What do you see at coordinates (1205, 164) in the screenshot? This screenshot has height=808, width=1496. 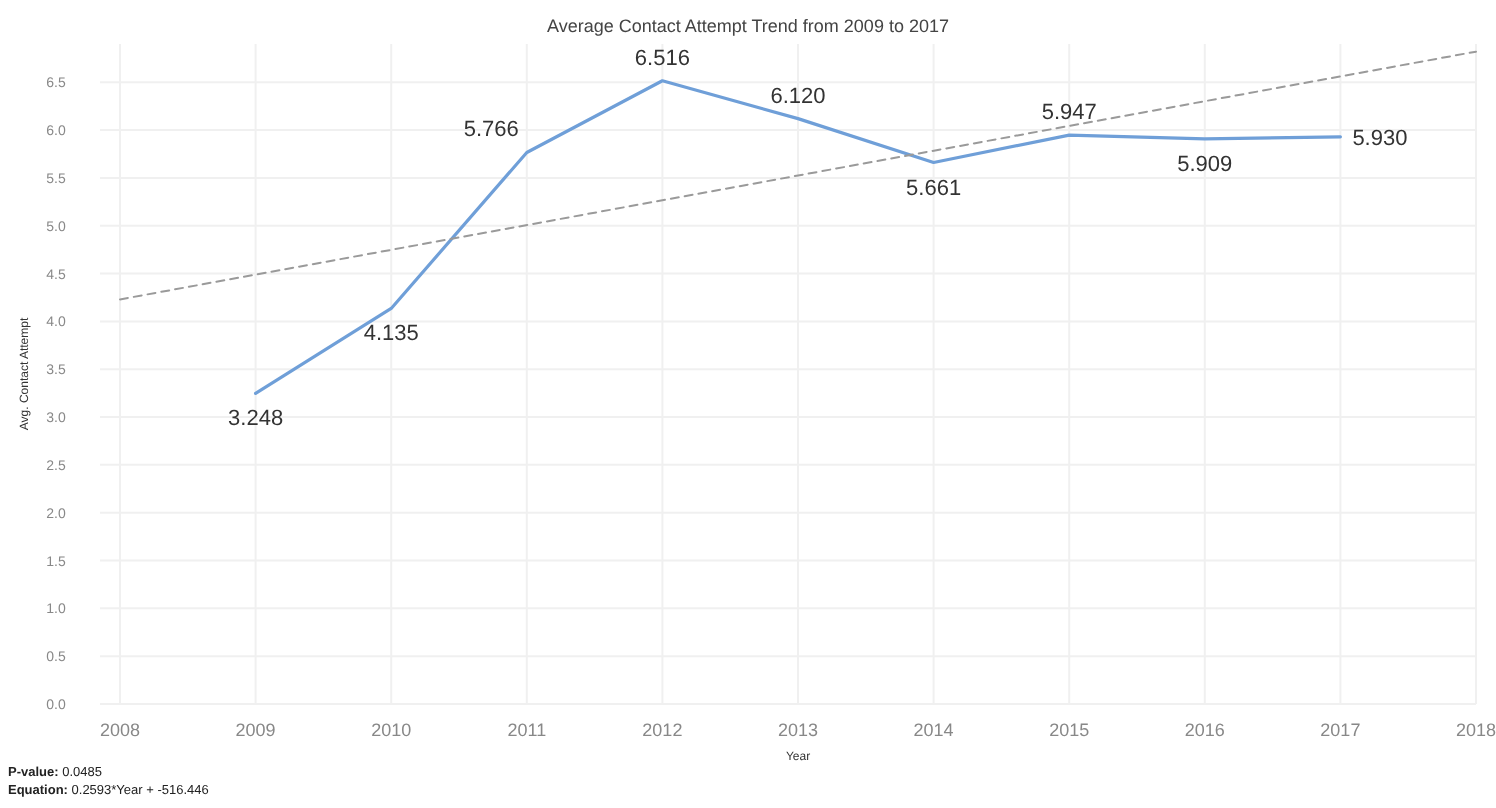 I see `data-label: 5.909` at bounding box center [1205, 164].